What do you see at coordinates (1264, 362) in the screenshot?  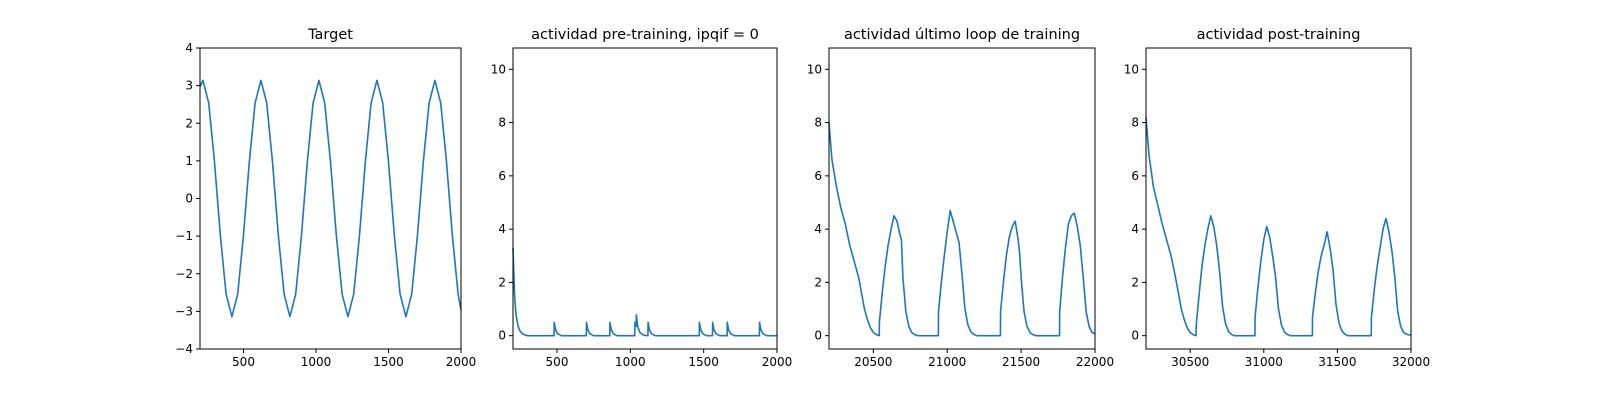 I see `x-tick-label: 31000` at bounding box center [1264, 362].